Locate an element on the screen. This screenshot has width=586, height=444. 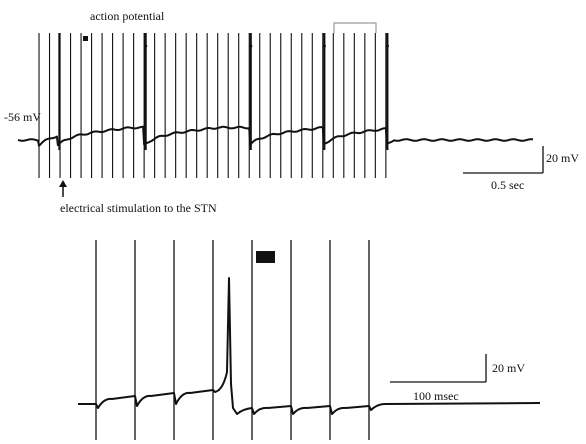
top-scale-bar is located at coordinates (503, 160).